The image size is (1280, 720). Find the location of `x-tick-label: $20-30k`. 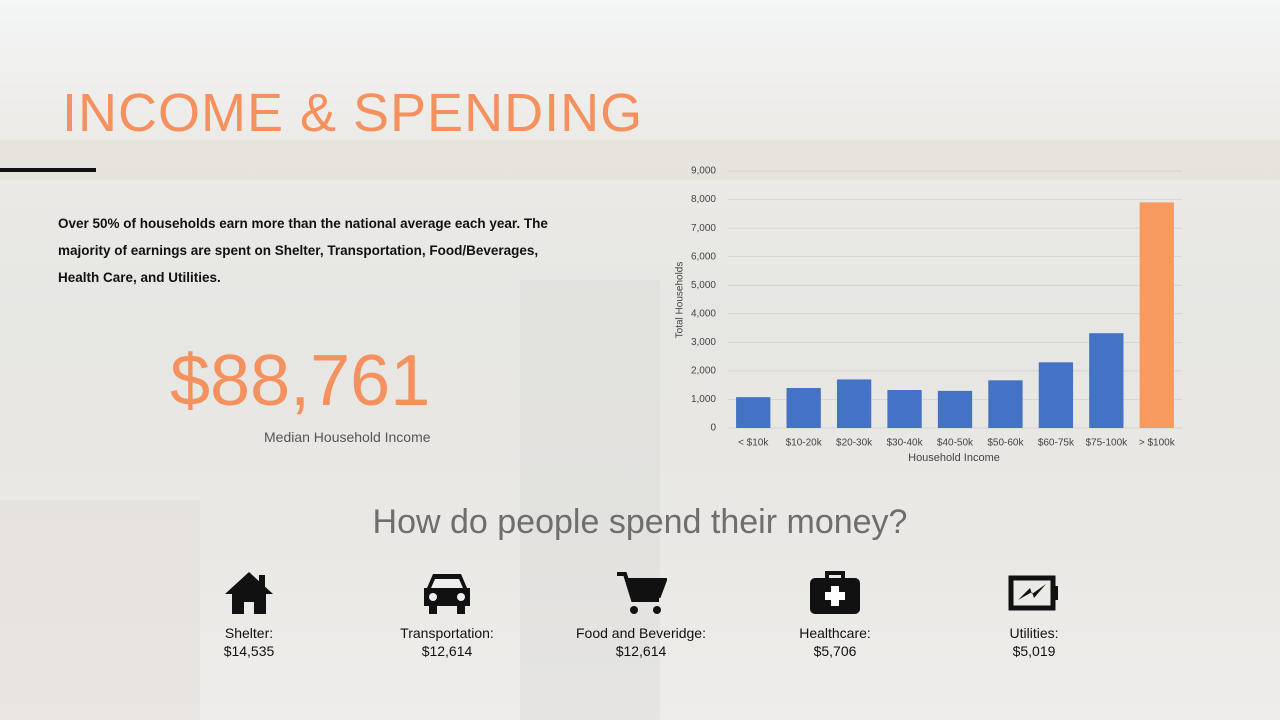

x-tick-label: $20-30k is located at coordinates (854, 443).